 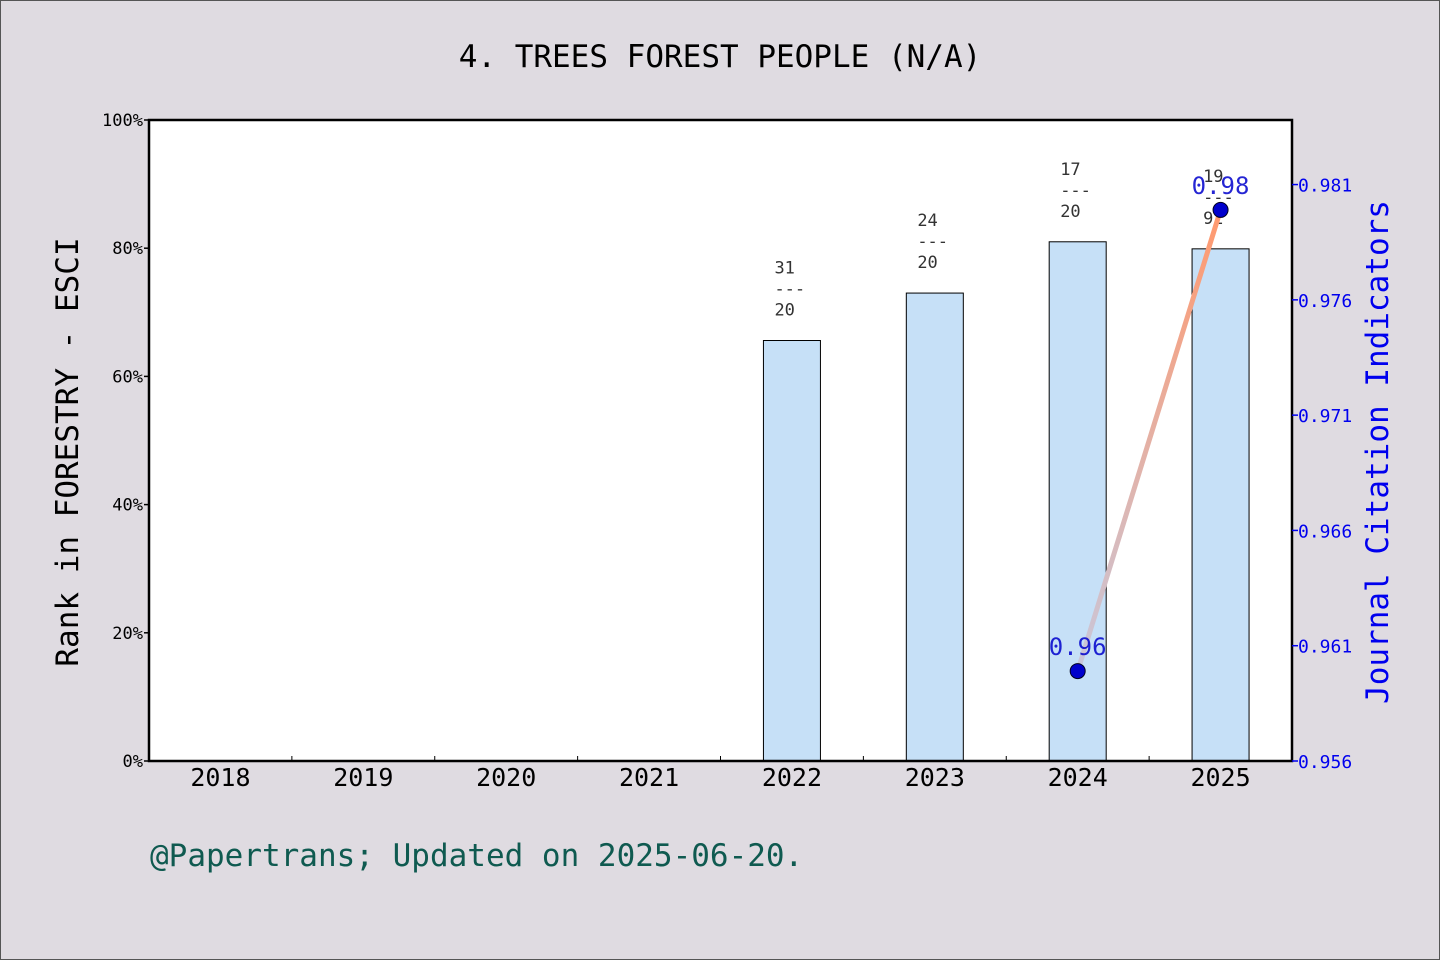 What do you see at coordinates (720, 57) in the screenshot?
I see `chart-title: 4. TREES FOREST PEOPLE (N/A)` at bounding box center [720, 57].